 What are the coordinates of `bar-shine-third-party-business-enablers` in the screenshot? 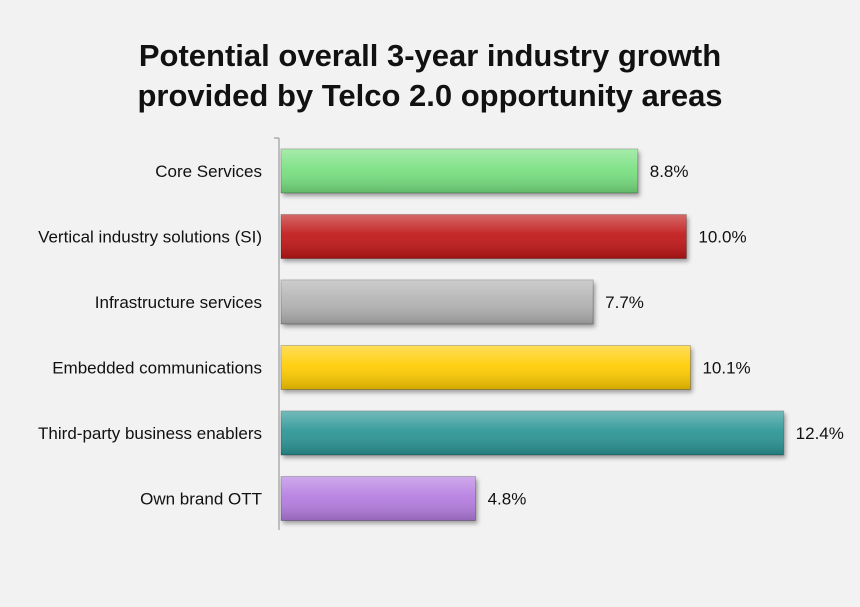 It's located at (532, 433).